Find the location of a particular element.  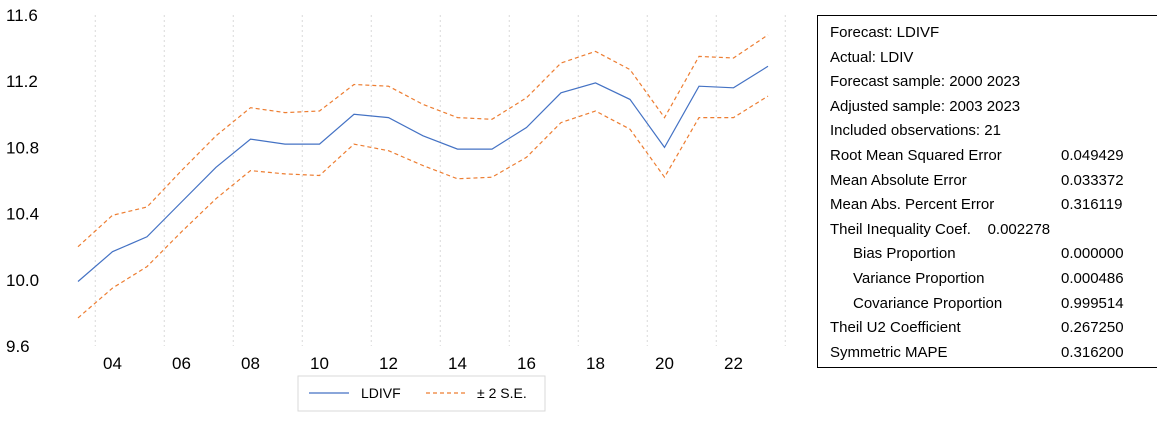

x-tick-label: 16 is located at coordinates (526, 363).